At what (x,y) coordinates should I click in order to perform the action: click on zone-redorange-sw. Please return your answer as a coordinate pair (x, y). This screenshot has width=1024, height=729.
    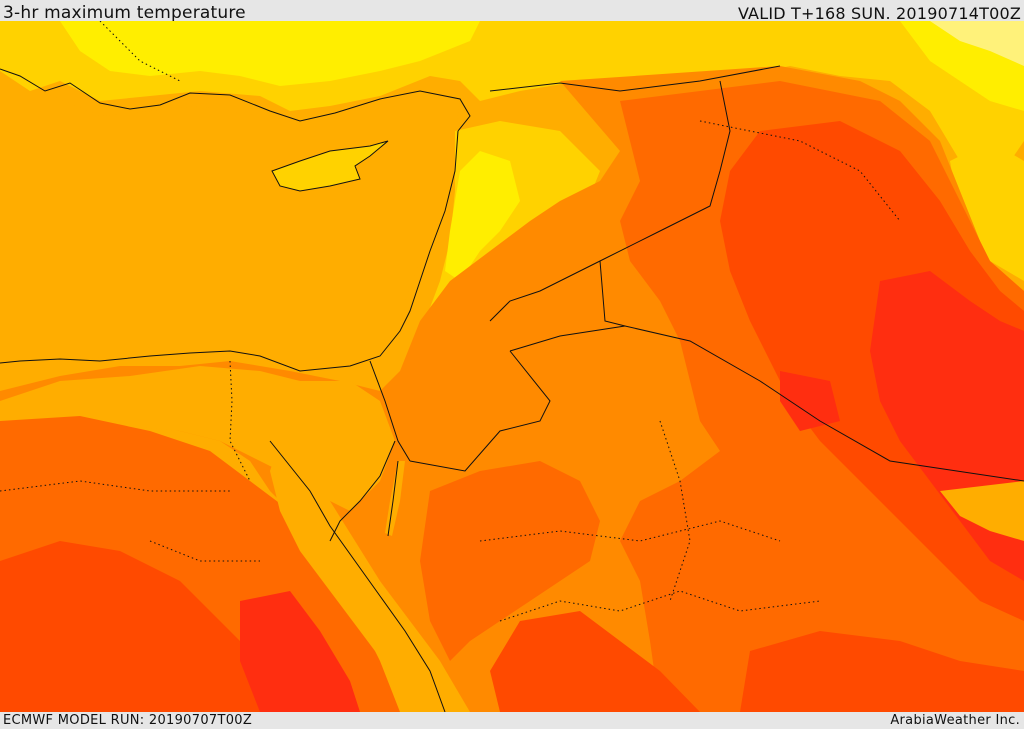
    Looking at the image, I should click on (150, 626).